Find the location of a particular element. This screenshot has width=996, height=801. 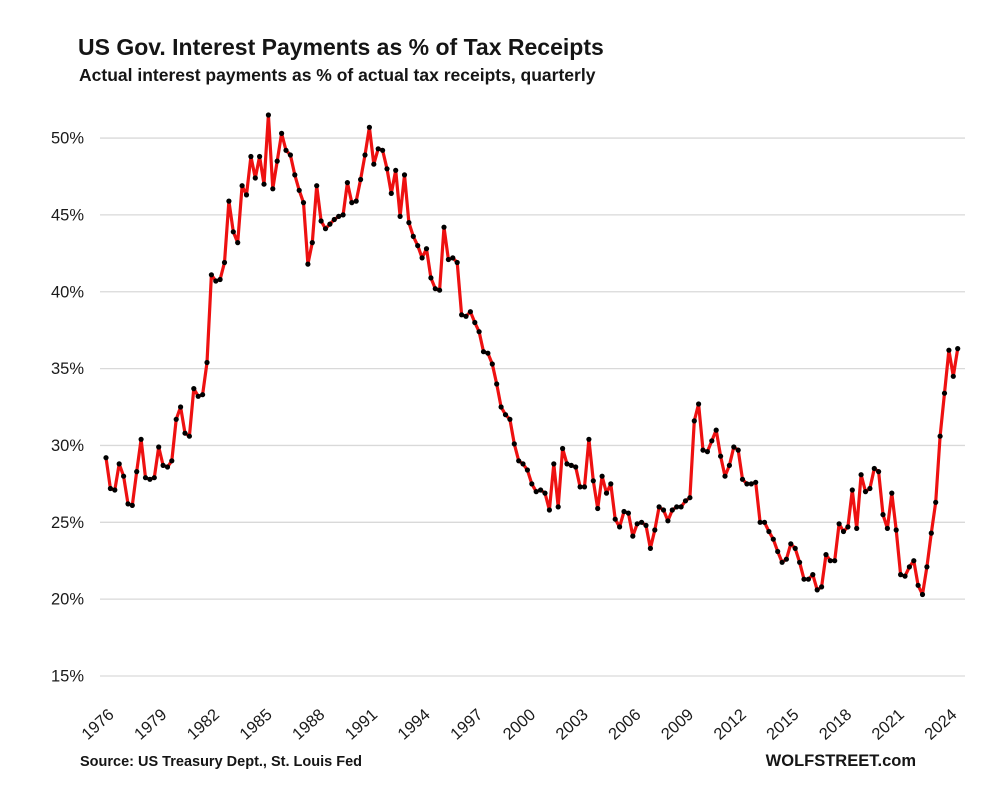

x-axis-tick-label: 1988 is located at coordinates (308, 725).